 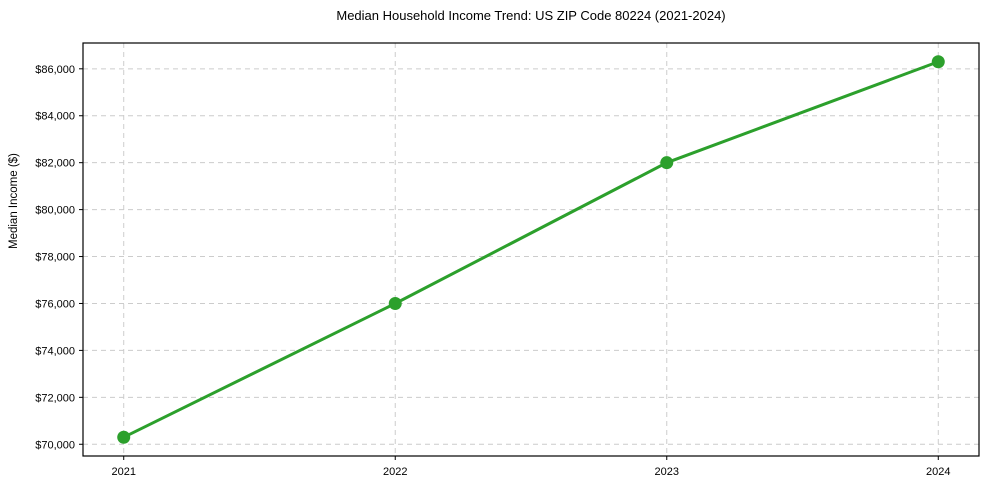 What do you see at coordinates (55, 304) in the screenshot?
I see `y-tick-label: $76,000` at bounding box center [55, 304].